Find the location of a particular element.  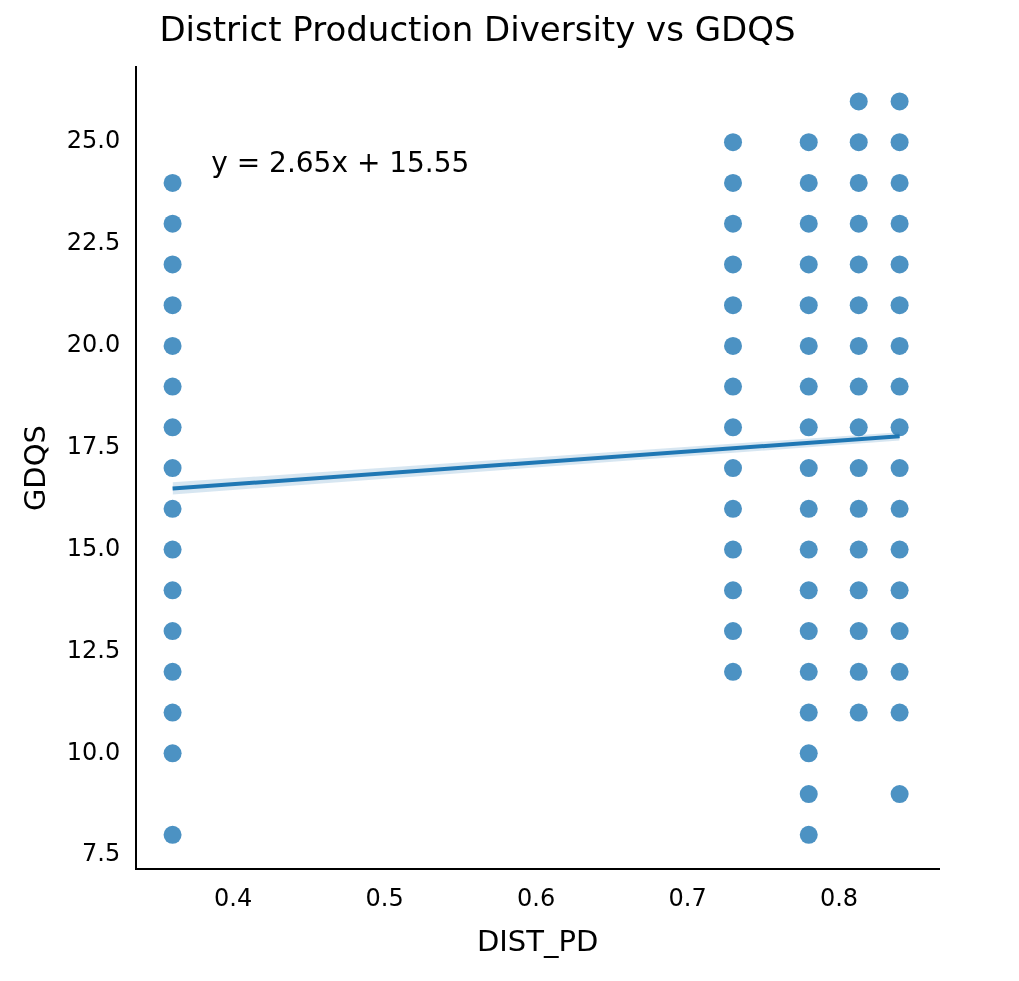

y-tick-label: 25.0 is located at coordinates (93, 140).